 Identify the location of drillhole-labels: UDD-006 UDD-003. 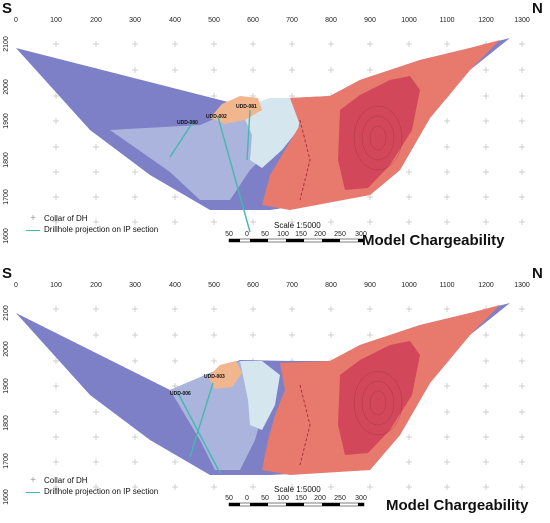
(197, 385).